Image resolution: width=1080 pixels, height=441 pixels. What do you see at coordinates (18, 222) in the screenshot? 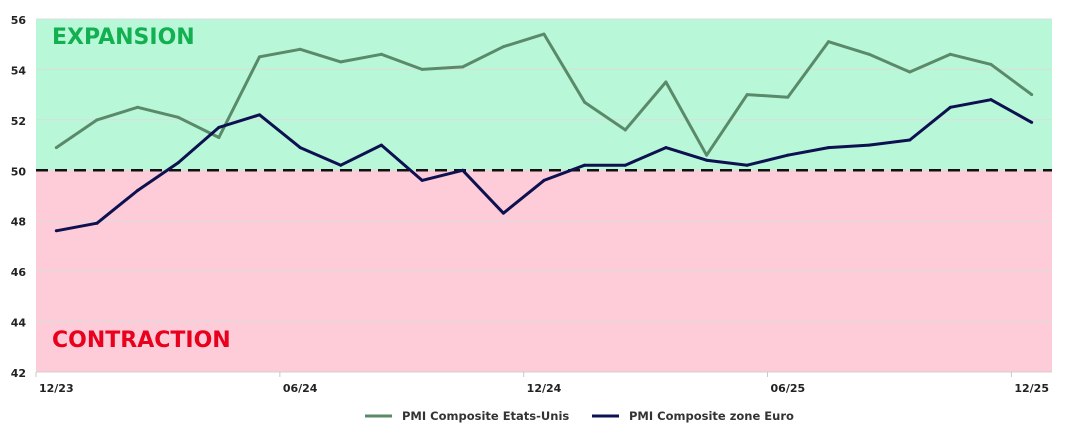
I see `y-tick-label: 48` at bounding box center [18, 222].